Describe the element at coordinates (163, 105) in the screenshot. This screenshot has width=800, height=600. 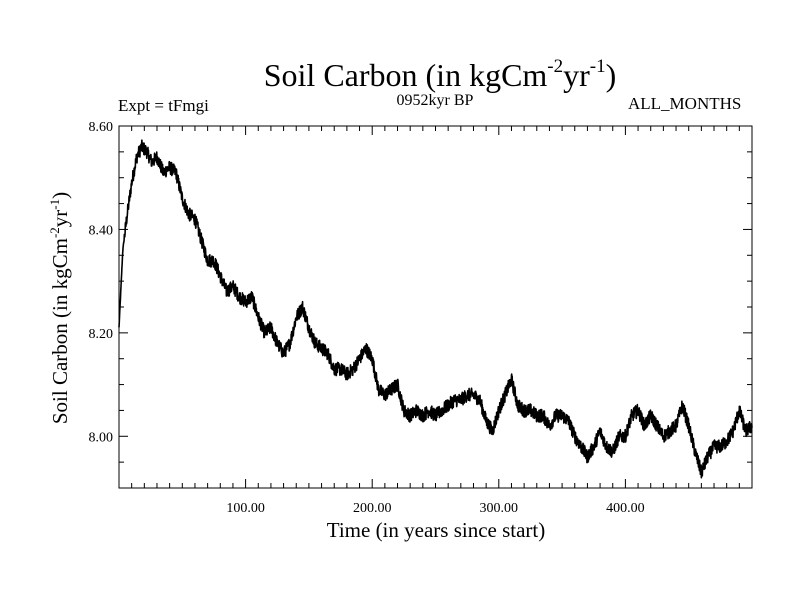
I see `experiment-label: Expt = tFmgi` at that location.